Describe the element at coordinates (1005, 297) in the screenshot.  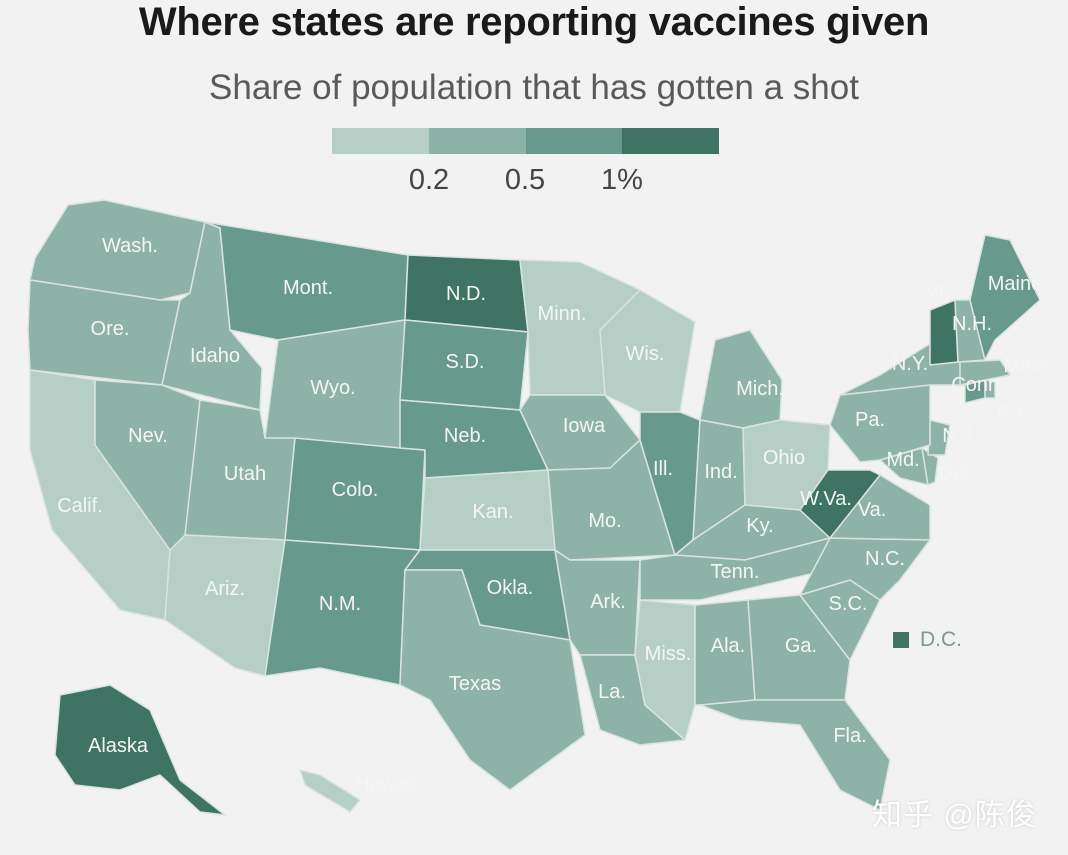
I see `state-maine` at that location.